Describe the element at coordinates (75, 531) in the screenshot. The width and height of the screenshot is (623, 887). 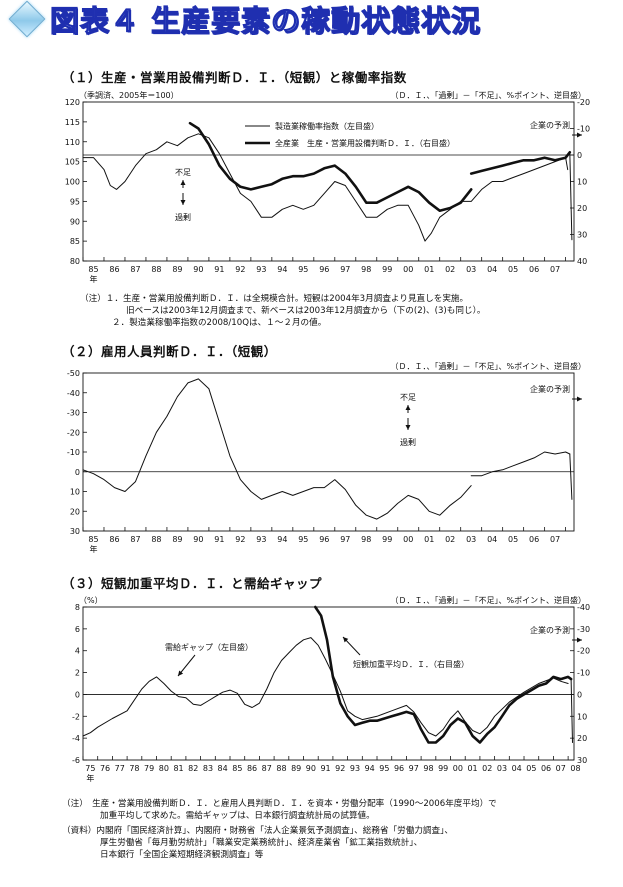
I see `y-tick-label: 30` at that location.